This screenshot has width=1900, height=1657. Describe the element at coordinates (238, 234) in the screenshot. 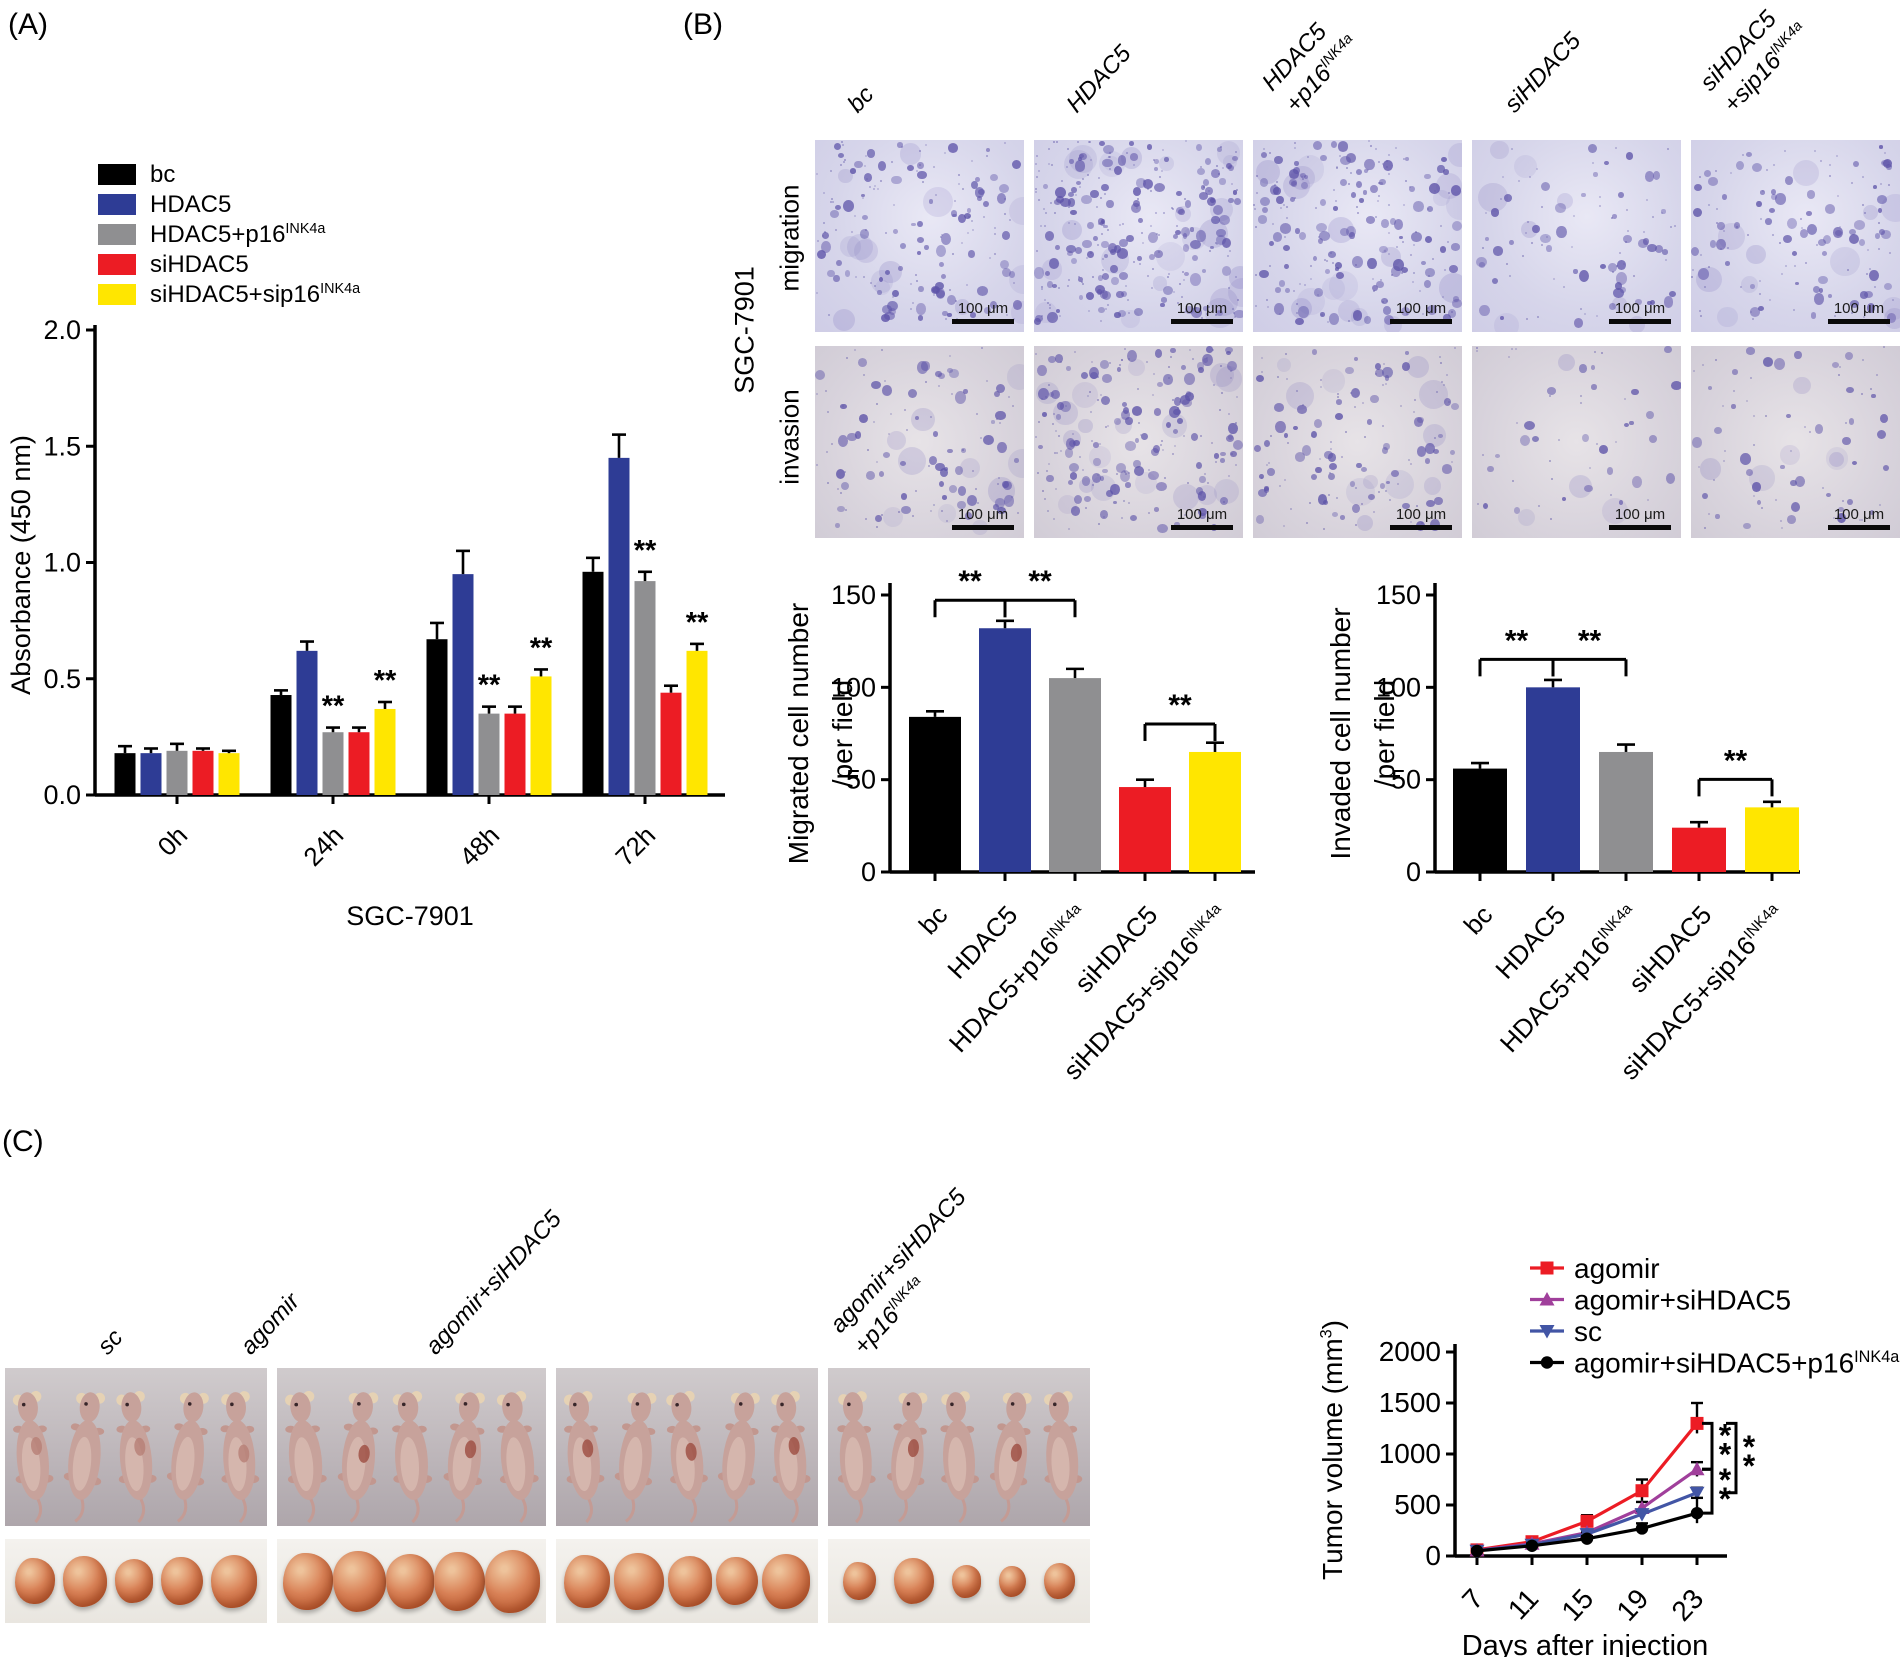

I see `legend-label: HDAC5+p16INK4a` at that location.